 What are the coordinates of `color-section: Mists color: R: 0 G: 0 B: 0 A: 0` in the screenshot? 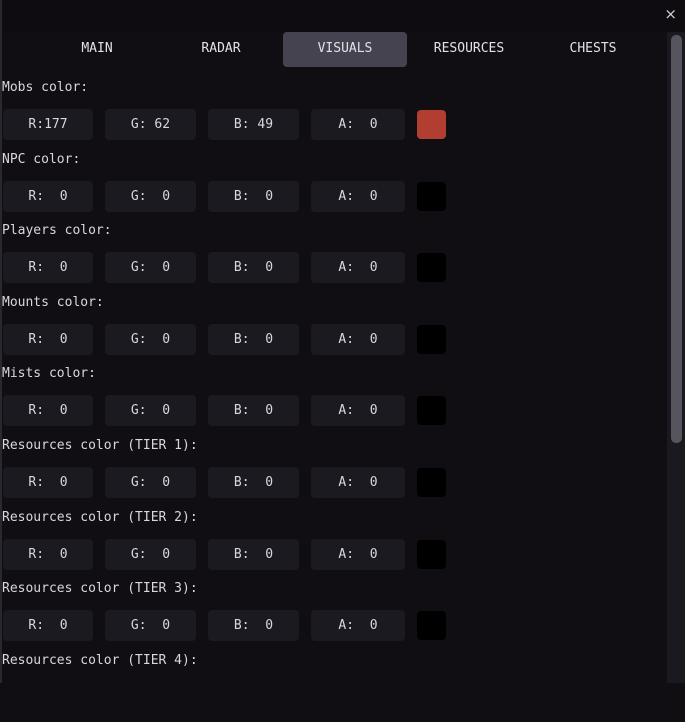 It's located at (332, 400).